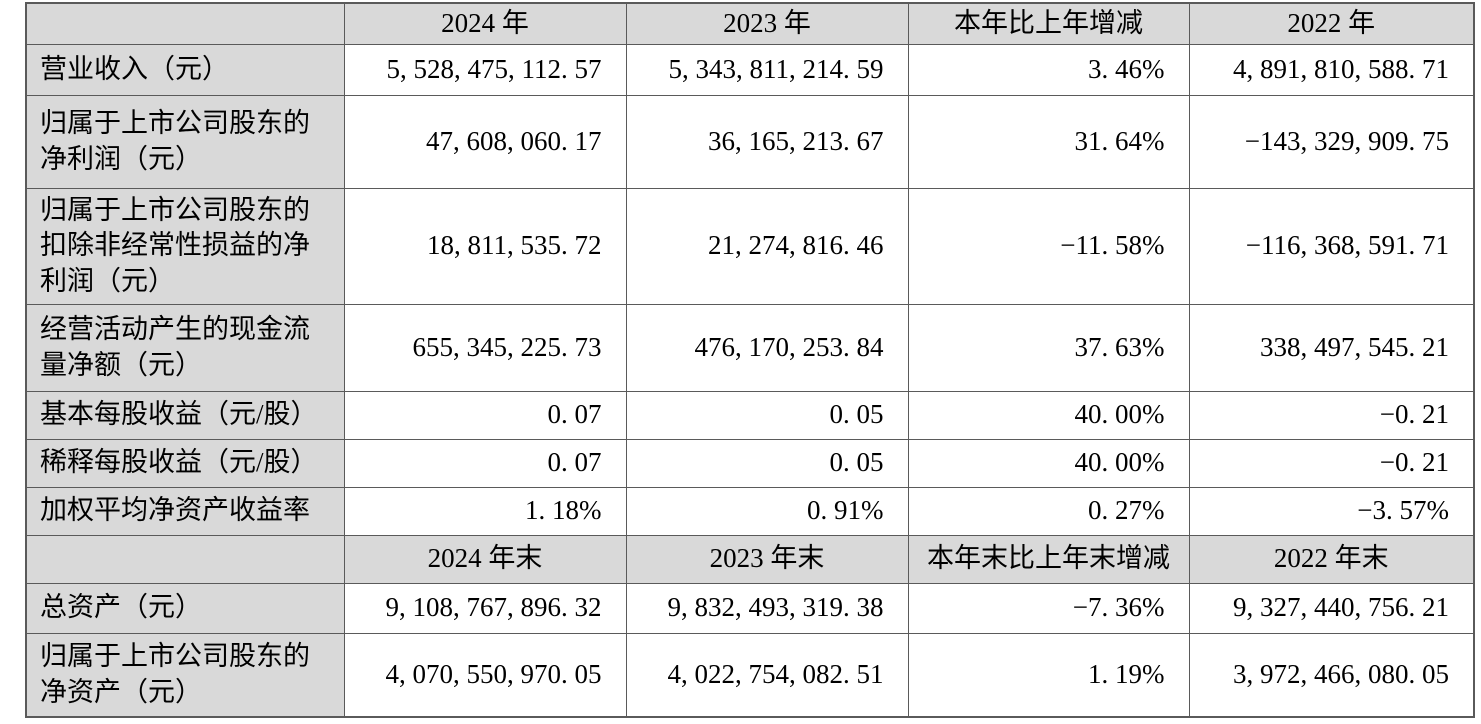 The width and height of the screenshot is (1481, 724). Describe the element at coordinates (485, 246) in the screenshot. I see `value-cell: 18, 811, 535. 72` at that location.